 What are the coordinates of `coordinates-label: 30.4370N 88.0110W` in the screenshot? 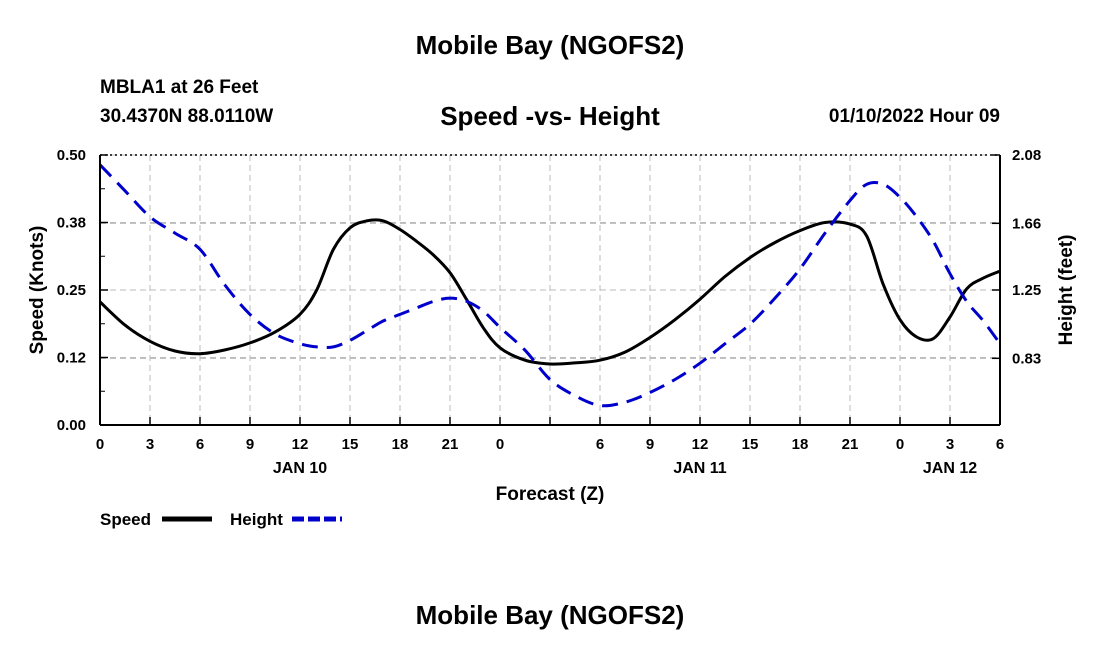 It's located at (187, 116).